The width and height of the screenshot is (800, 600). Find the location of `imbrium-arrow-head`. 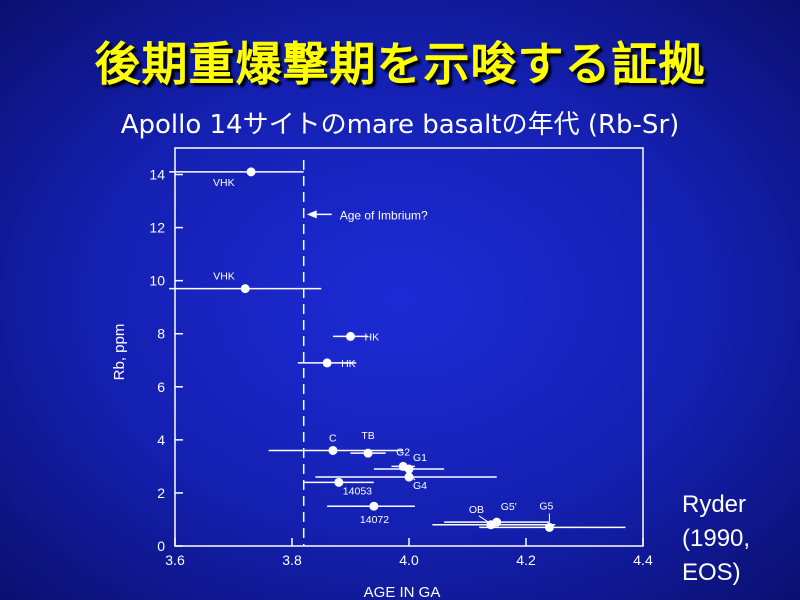

imbrium-arrow-head is located at coordinates (311, 214).